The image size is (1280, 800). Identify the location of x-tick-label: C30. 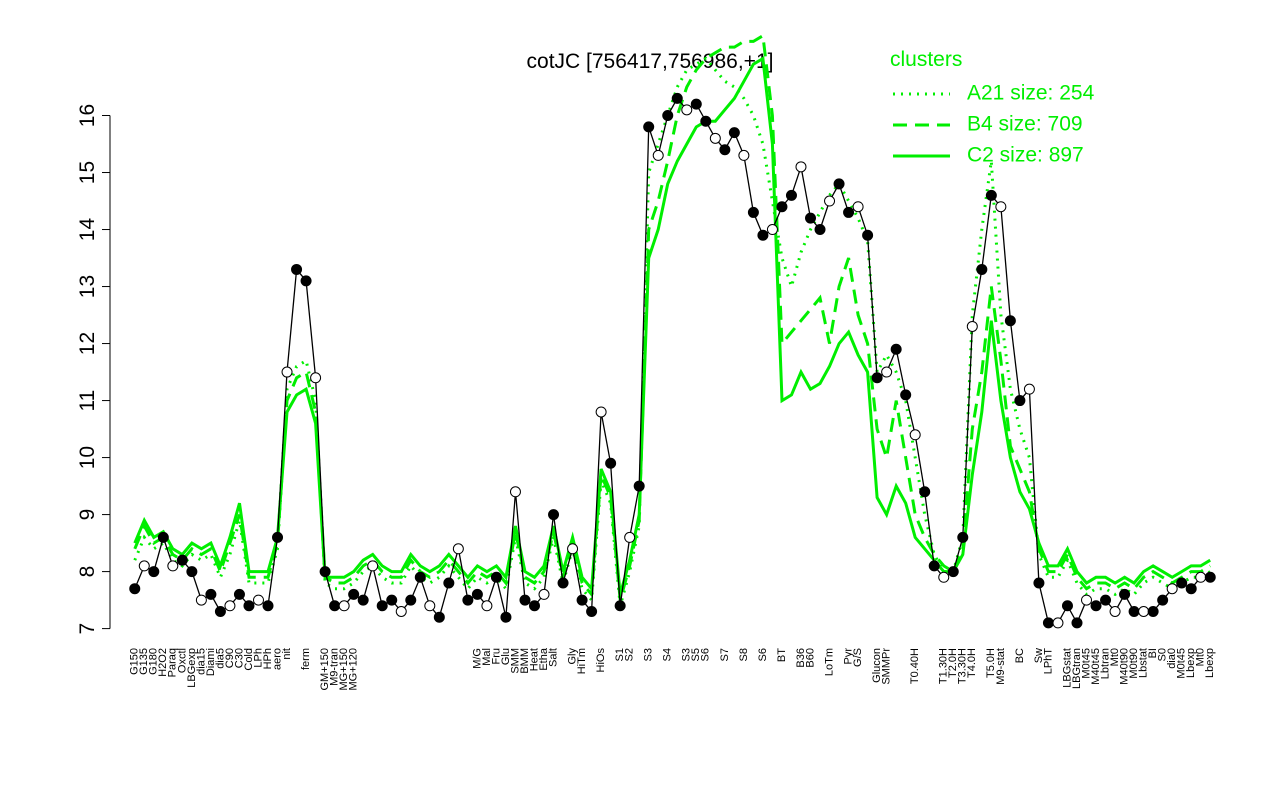
(239, 658).